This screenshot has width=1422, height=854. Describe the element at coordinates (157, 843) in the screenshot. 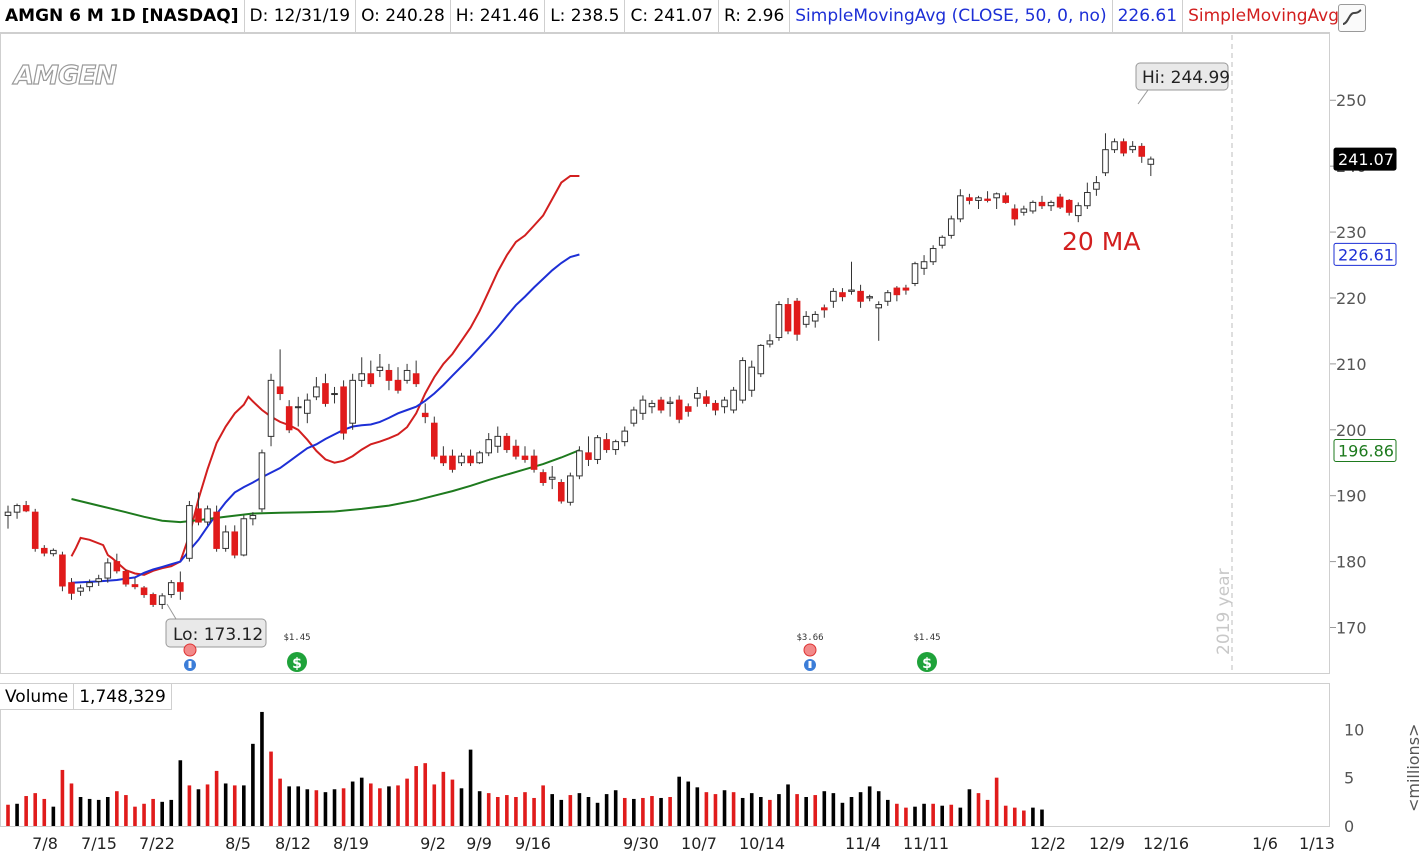

I see `date-tick-label: 7/22` at that location.